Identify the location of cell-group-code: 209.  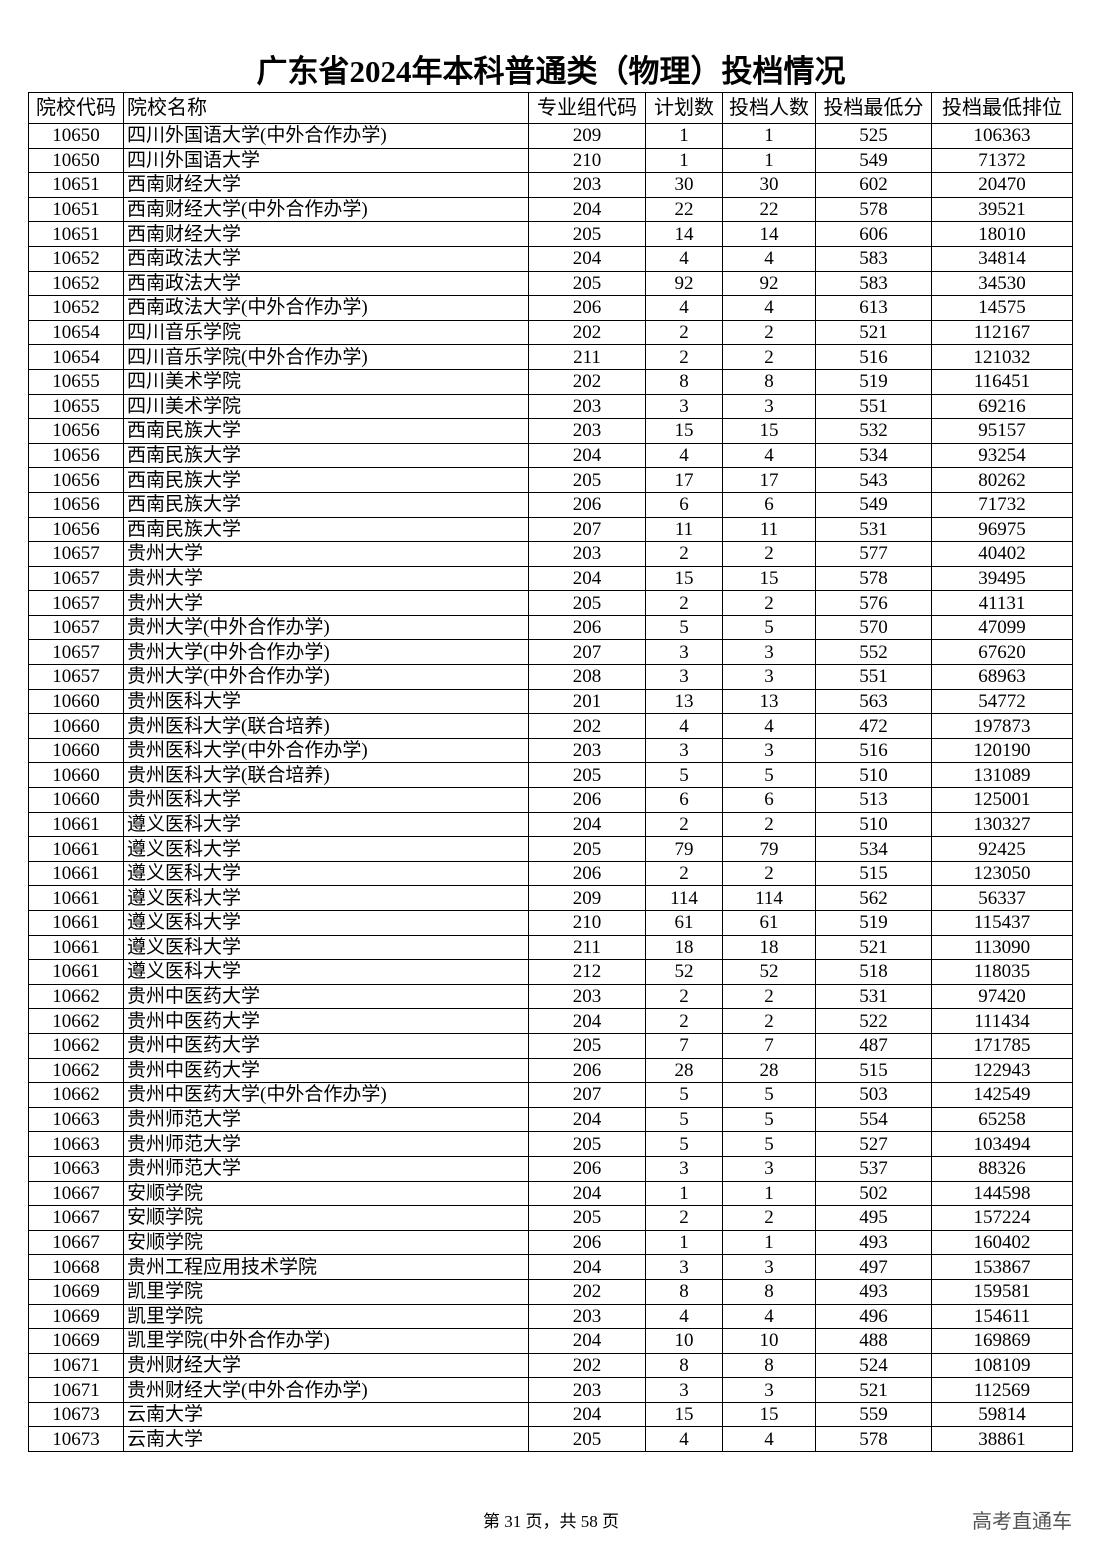
(587, 898).